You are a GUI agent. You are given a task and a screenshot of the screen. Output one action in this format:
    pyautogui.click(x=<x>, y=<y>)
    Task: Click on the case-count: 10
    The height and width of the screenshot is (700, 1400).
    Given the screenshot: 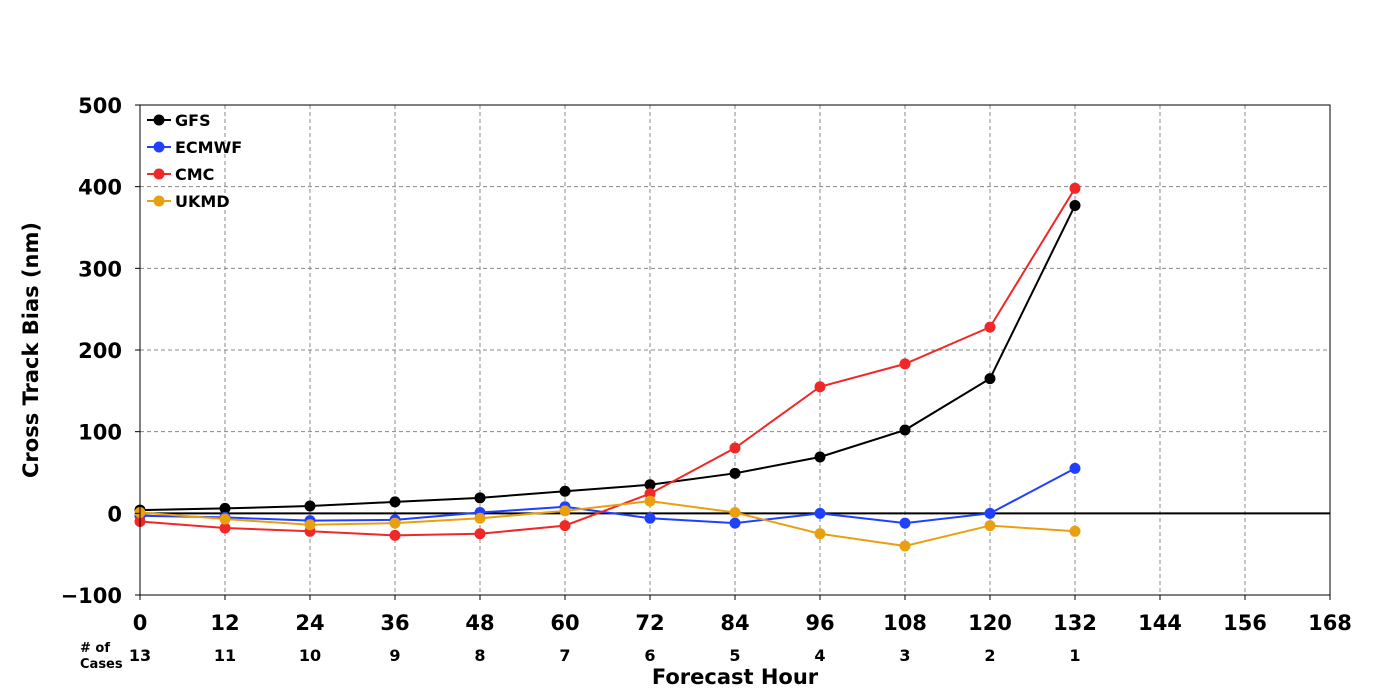 What is the action you would take?
    pyautogui.click(x=310, y=655)
    